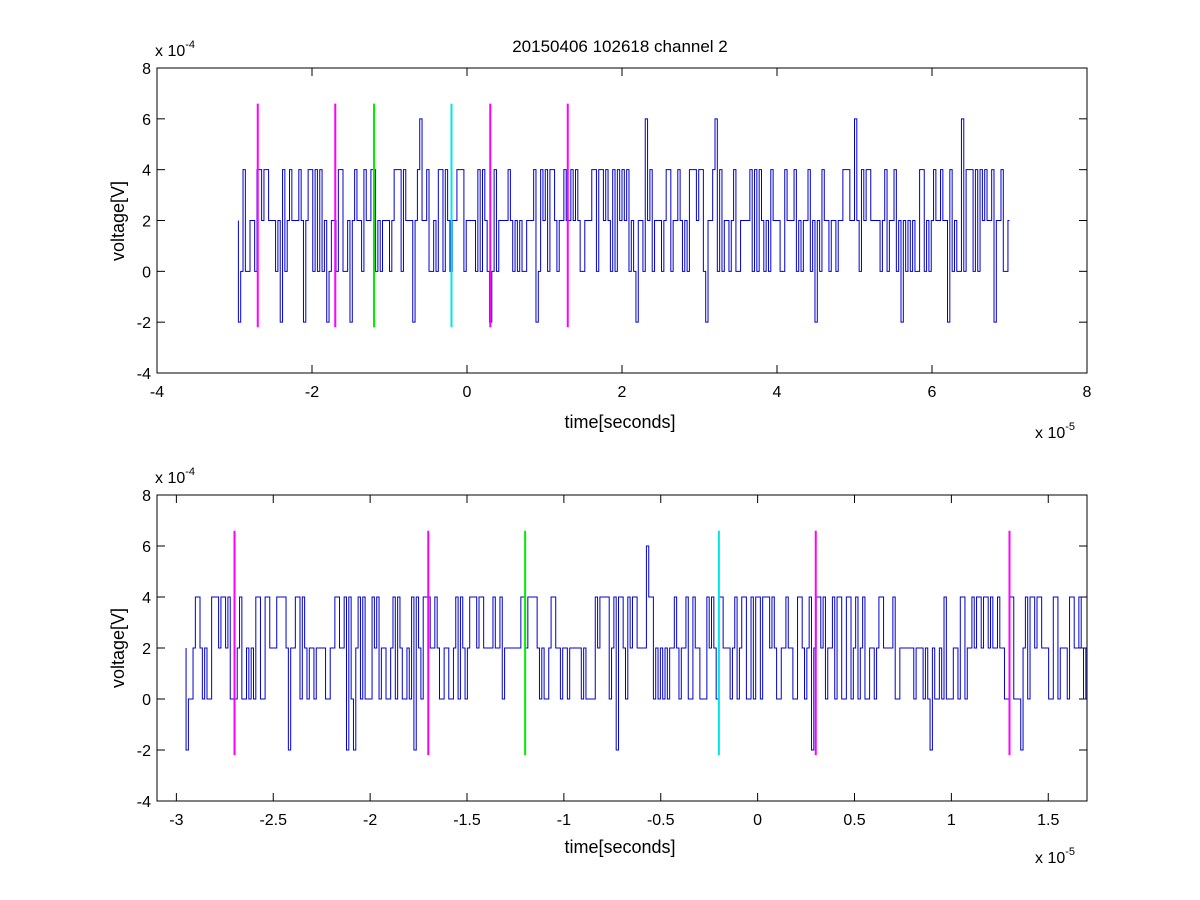 The height and width of the screenshot is (900, 1200). Describe the element at coordinates (620, 46) in the screenshot. I see `figure-title: 20150406 102618 channel 2` at that location.